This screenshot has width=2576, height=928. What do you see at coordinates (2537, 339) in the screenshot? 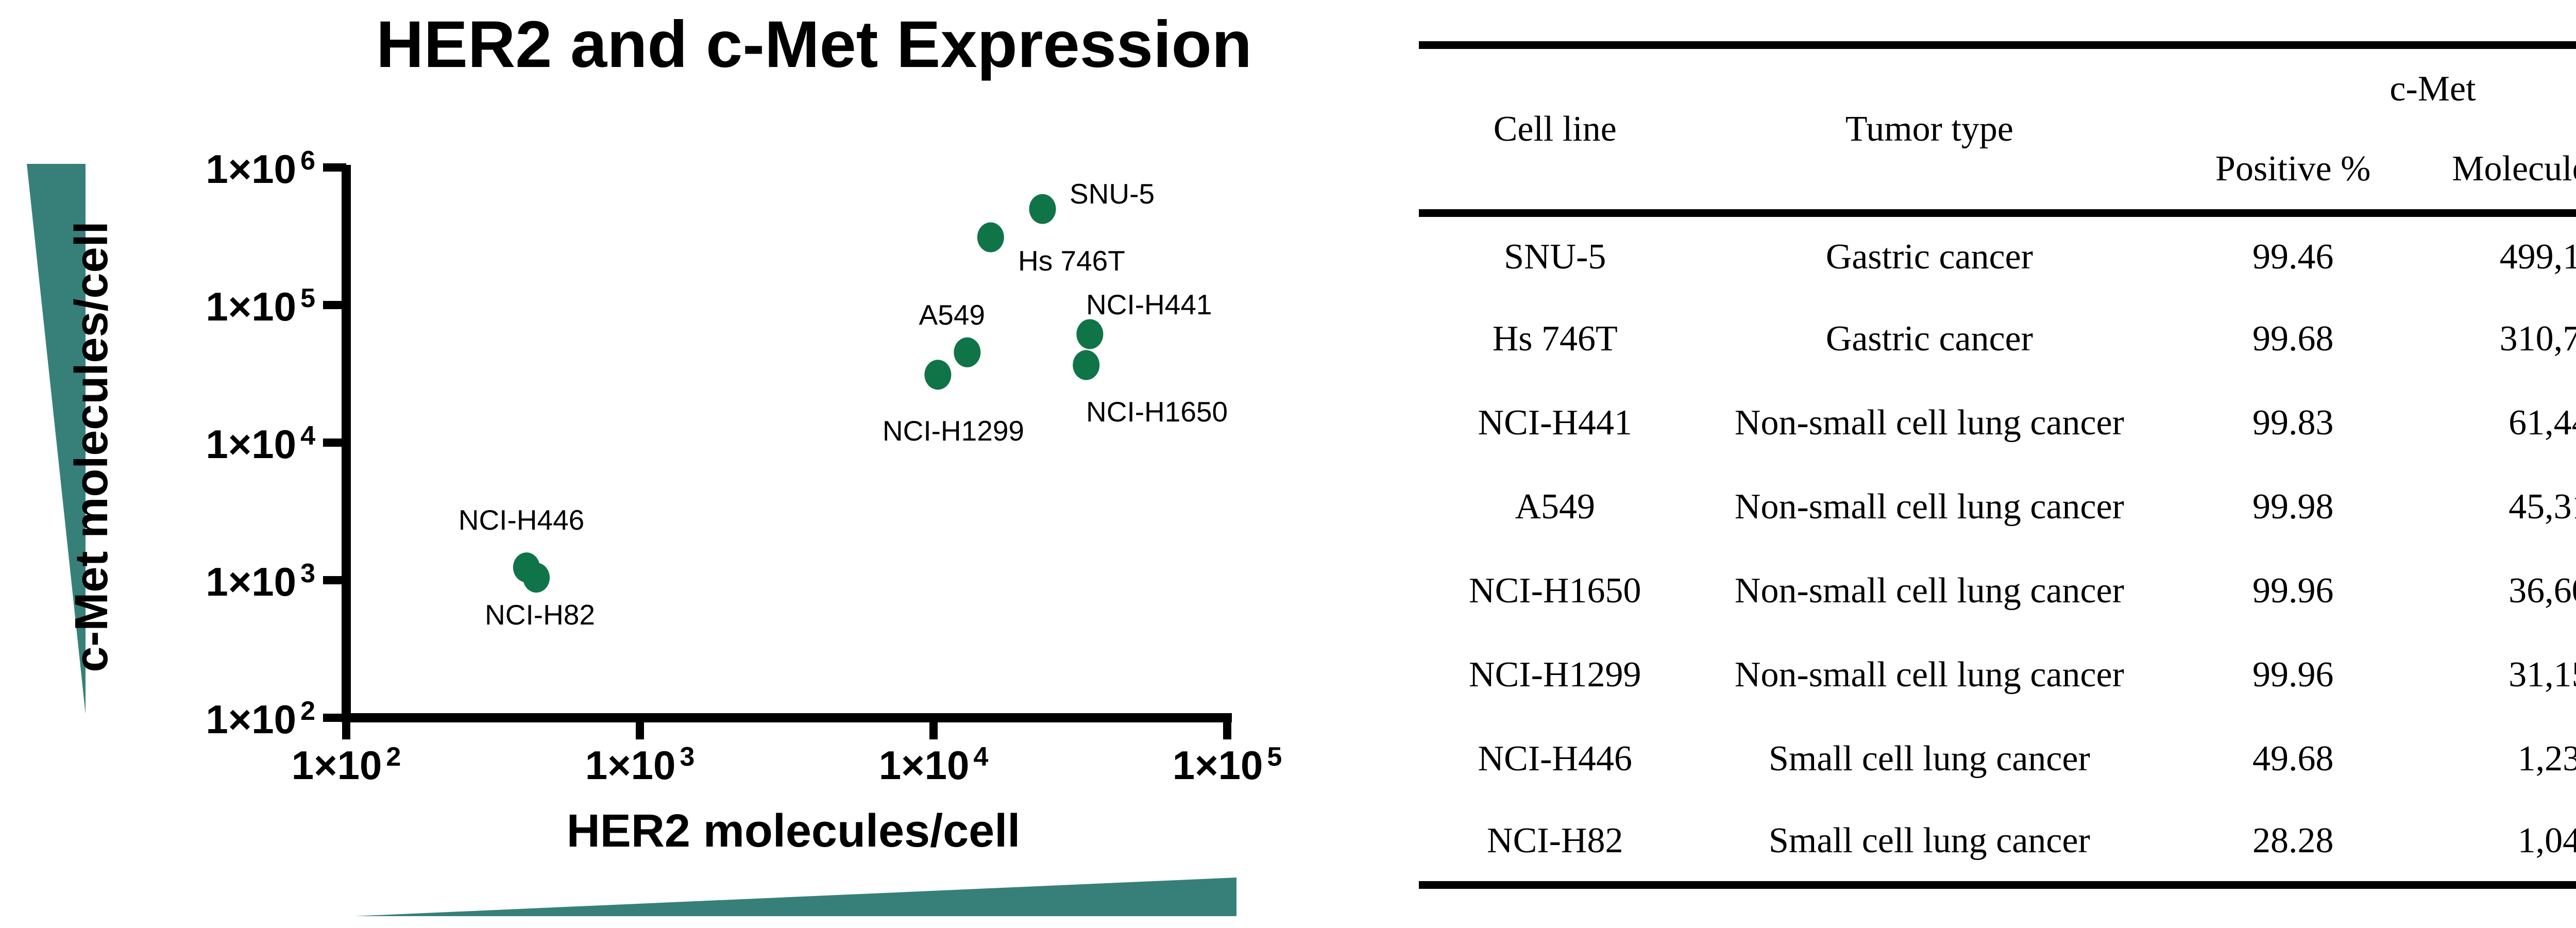
I see `cell-cmet-molecules-per-cell: 310,718` at bounding box center [2537, 339].